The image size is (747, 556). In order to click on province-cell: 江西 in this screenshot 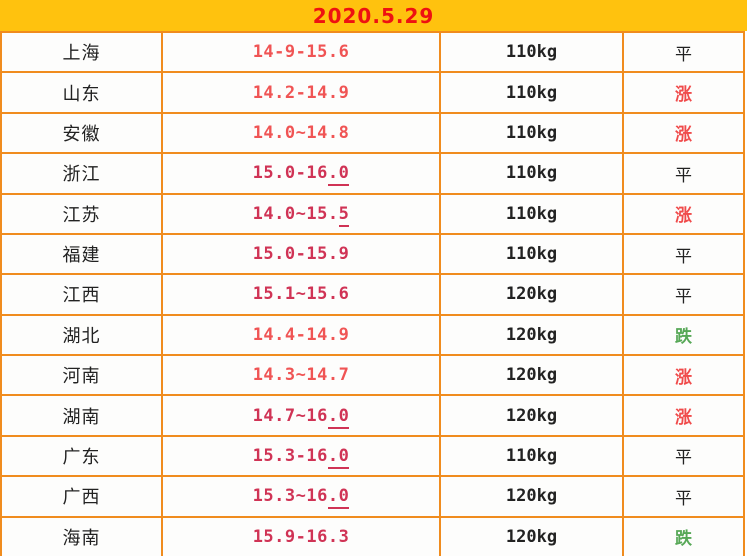, I will do `click(81, 294)`.